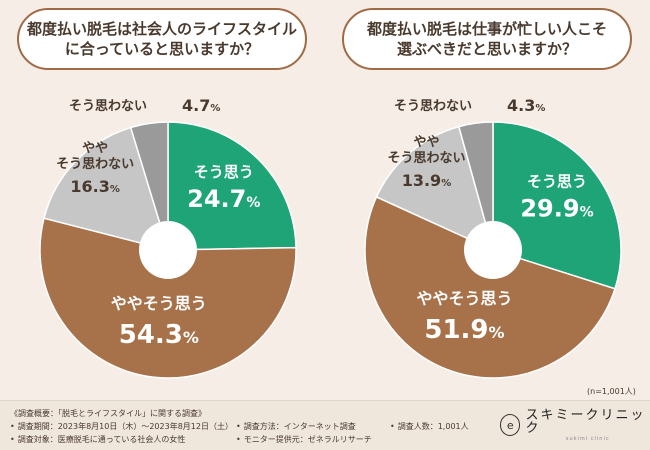 This screenshot has height=450, width=650. Describe the element at coordinates (427, 180) in the screenshot. I see `slice-value-yaya-soo-omowanai: 13.9%` at that location.